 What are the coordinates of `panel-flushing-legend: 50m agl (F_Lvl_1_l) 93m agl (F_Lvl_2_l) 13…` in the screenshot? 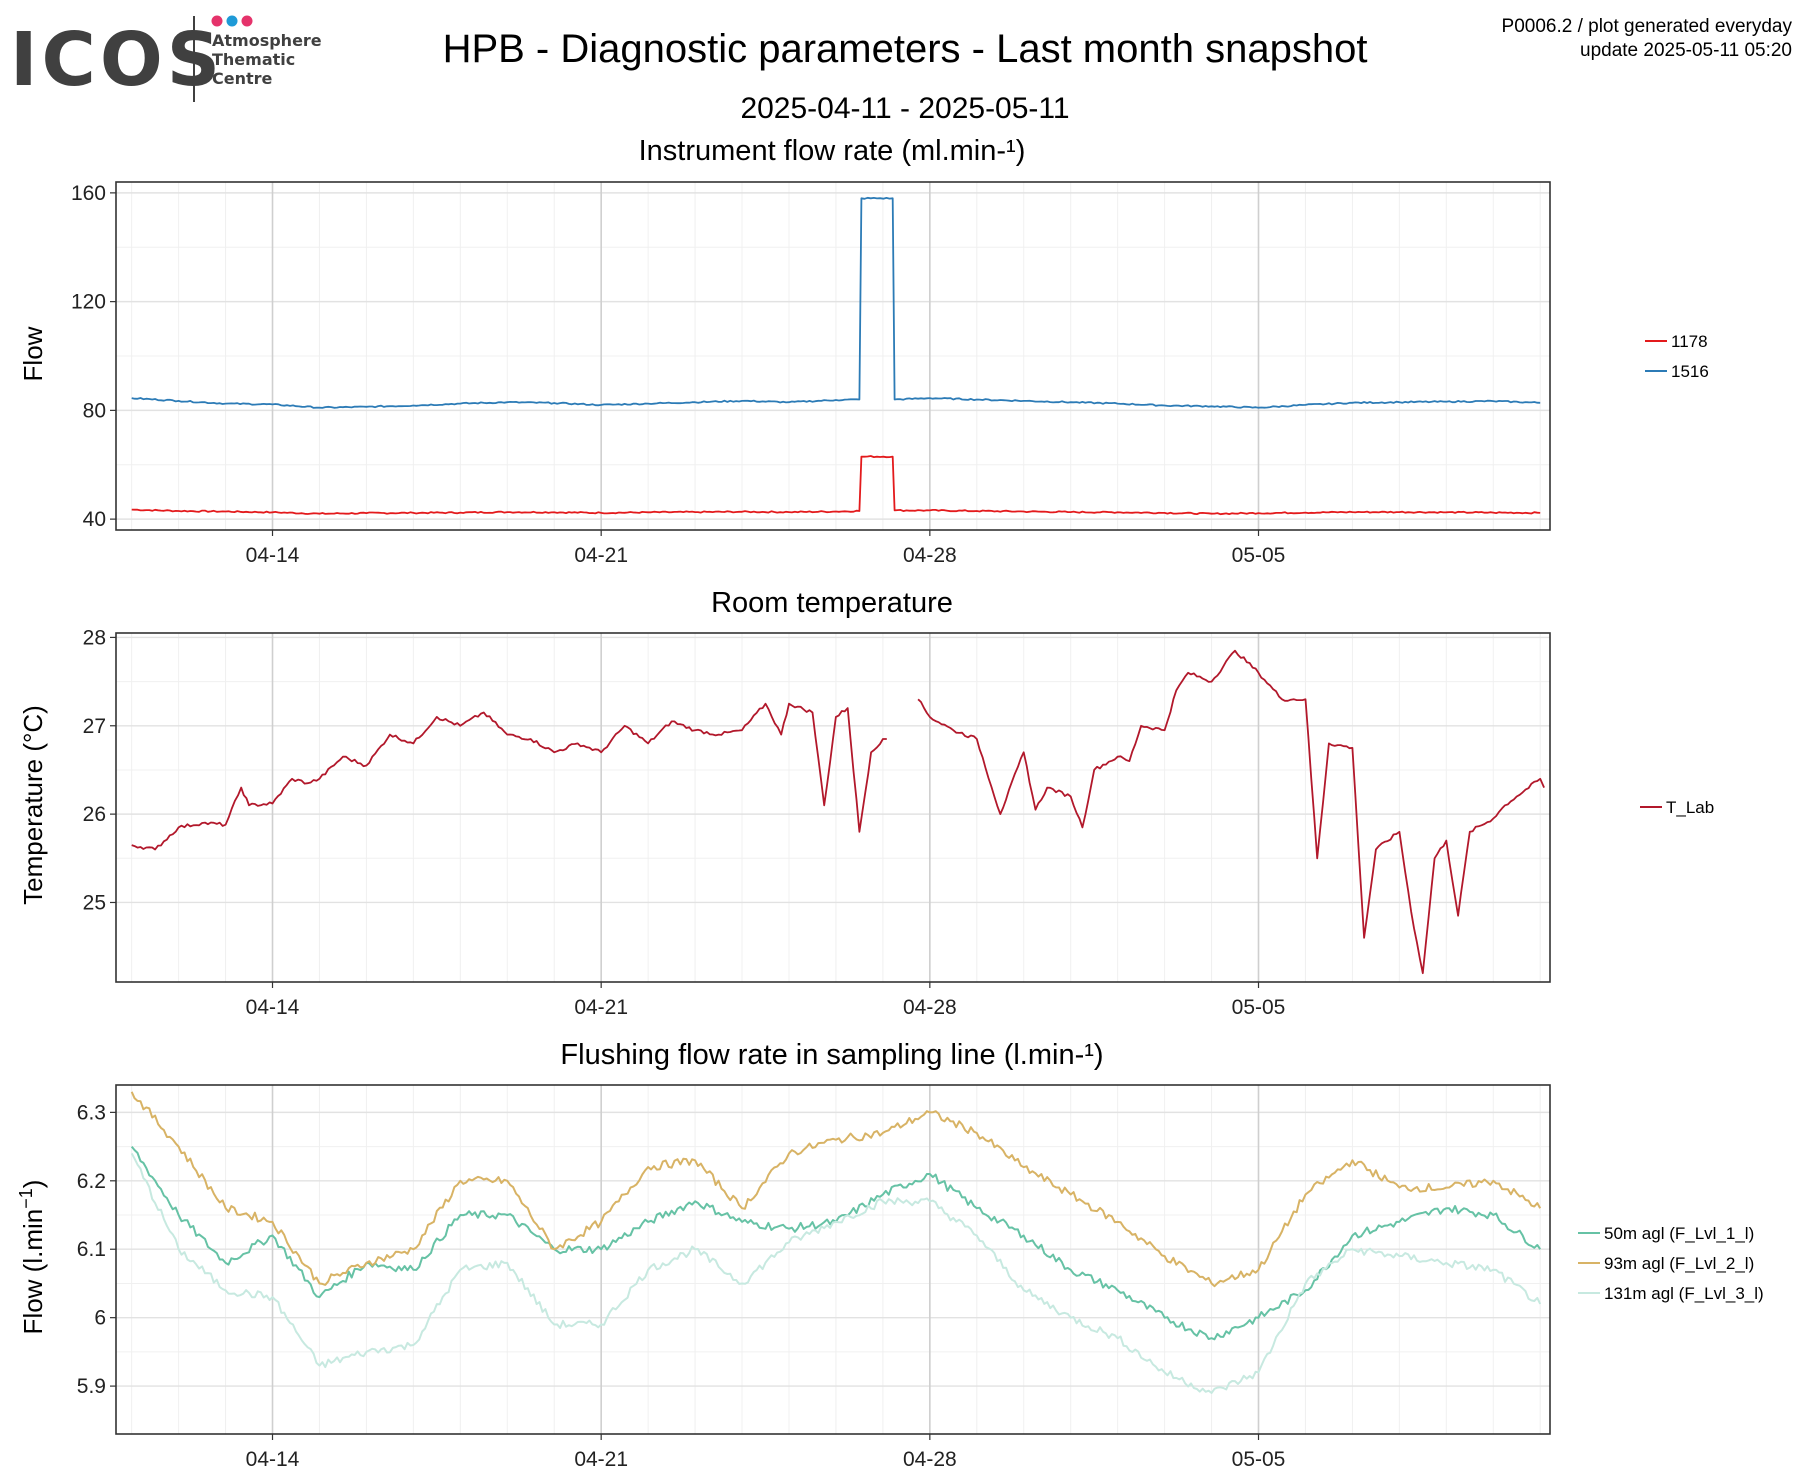 It's located at (1671, 1263).